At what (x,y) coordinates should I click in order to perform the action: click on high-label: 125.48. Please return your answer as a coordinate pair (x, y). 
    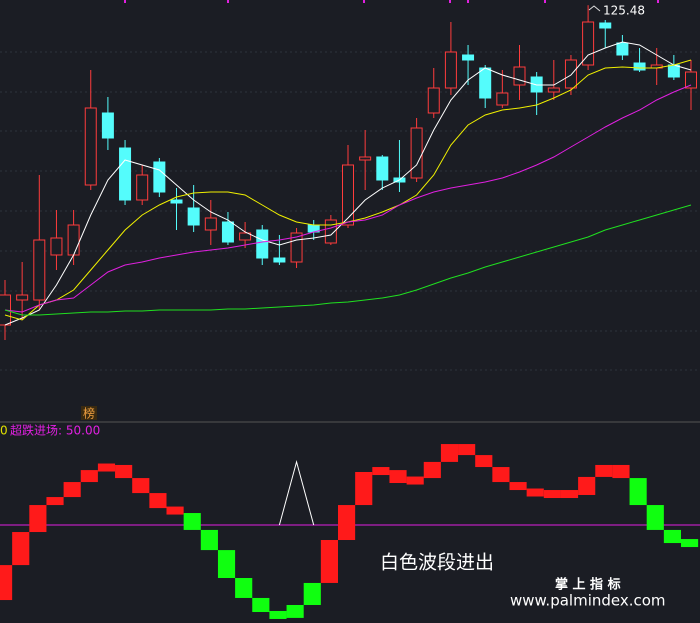
    Looking at the image, I should click on (624, 11).